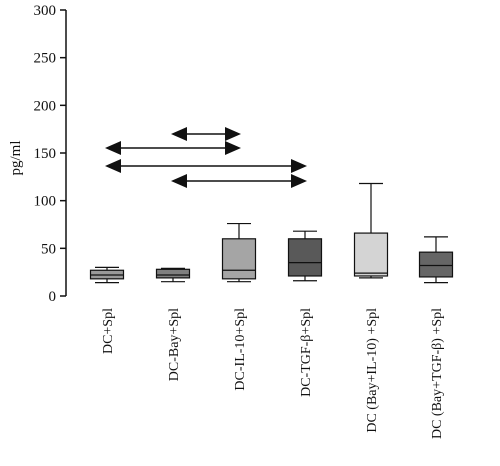 The image size is (500, 466). What do you see at coordinates (372, 370) in the screenshot?
I see `category-label: DC (Bay+IL-10) +Spl` at bounding box center [372, 370].